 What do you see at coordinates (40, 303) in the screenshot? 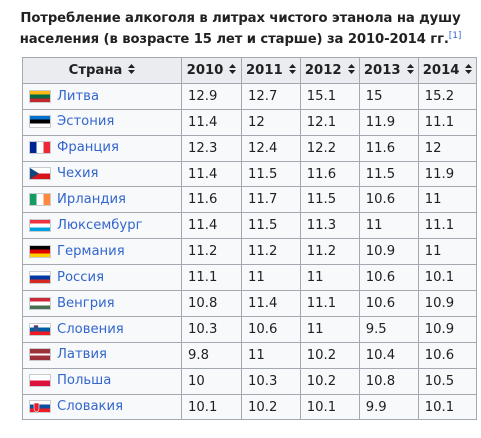
I see `hungary-flag-icon` at bounding box center [40, 303].